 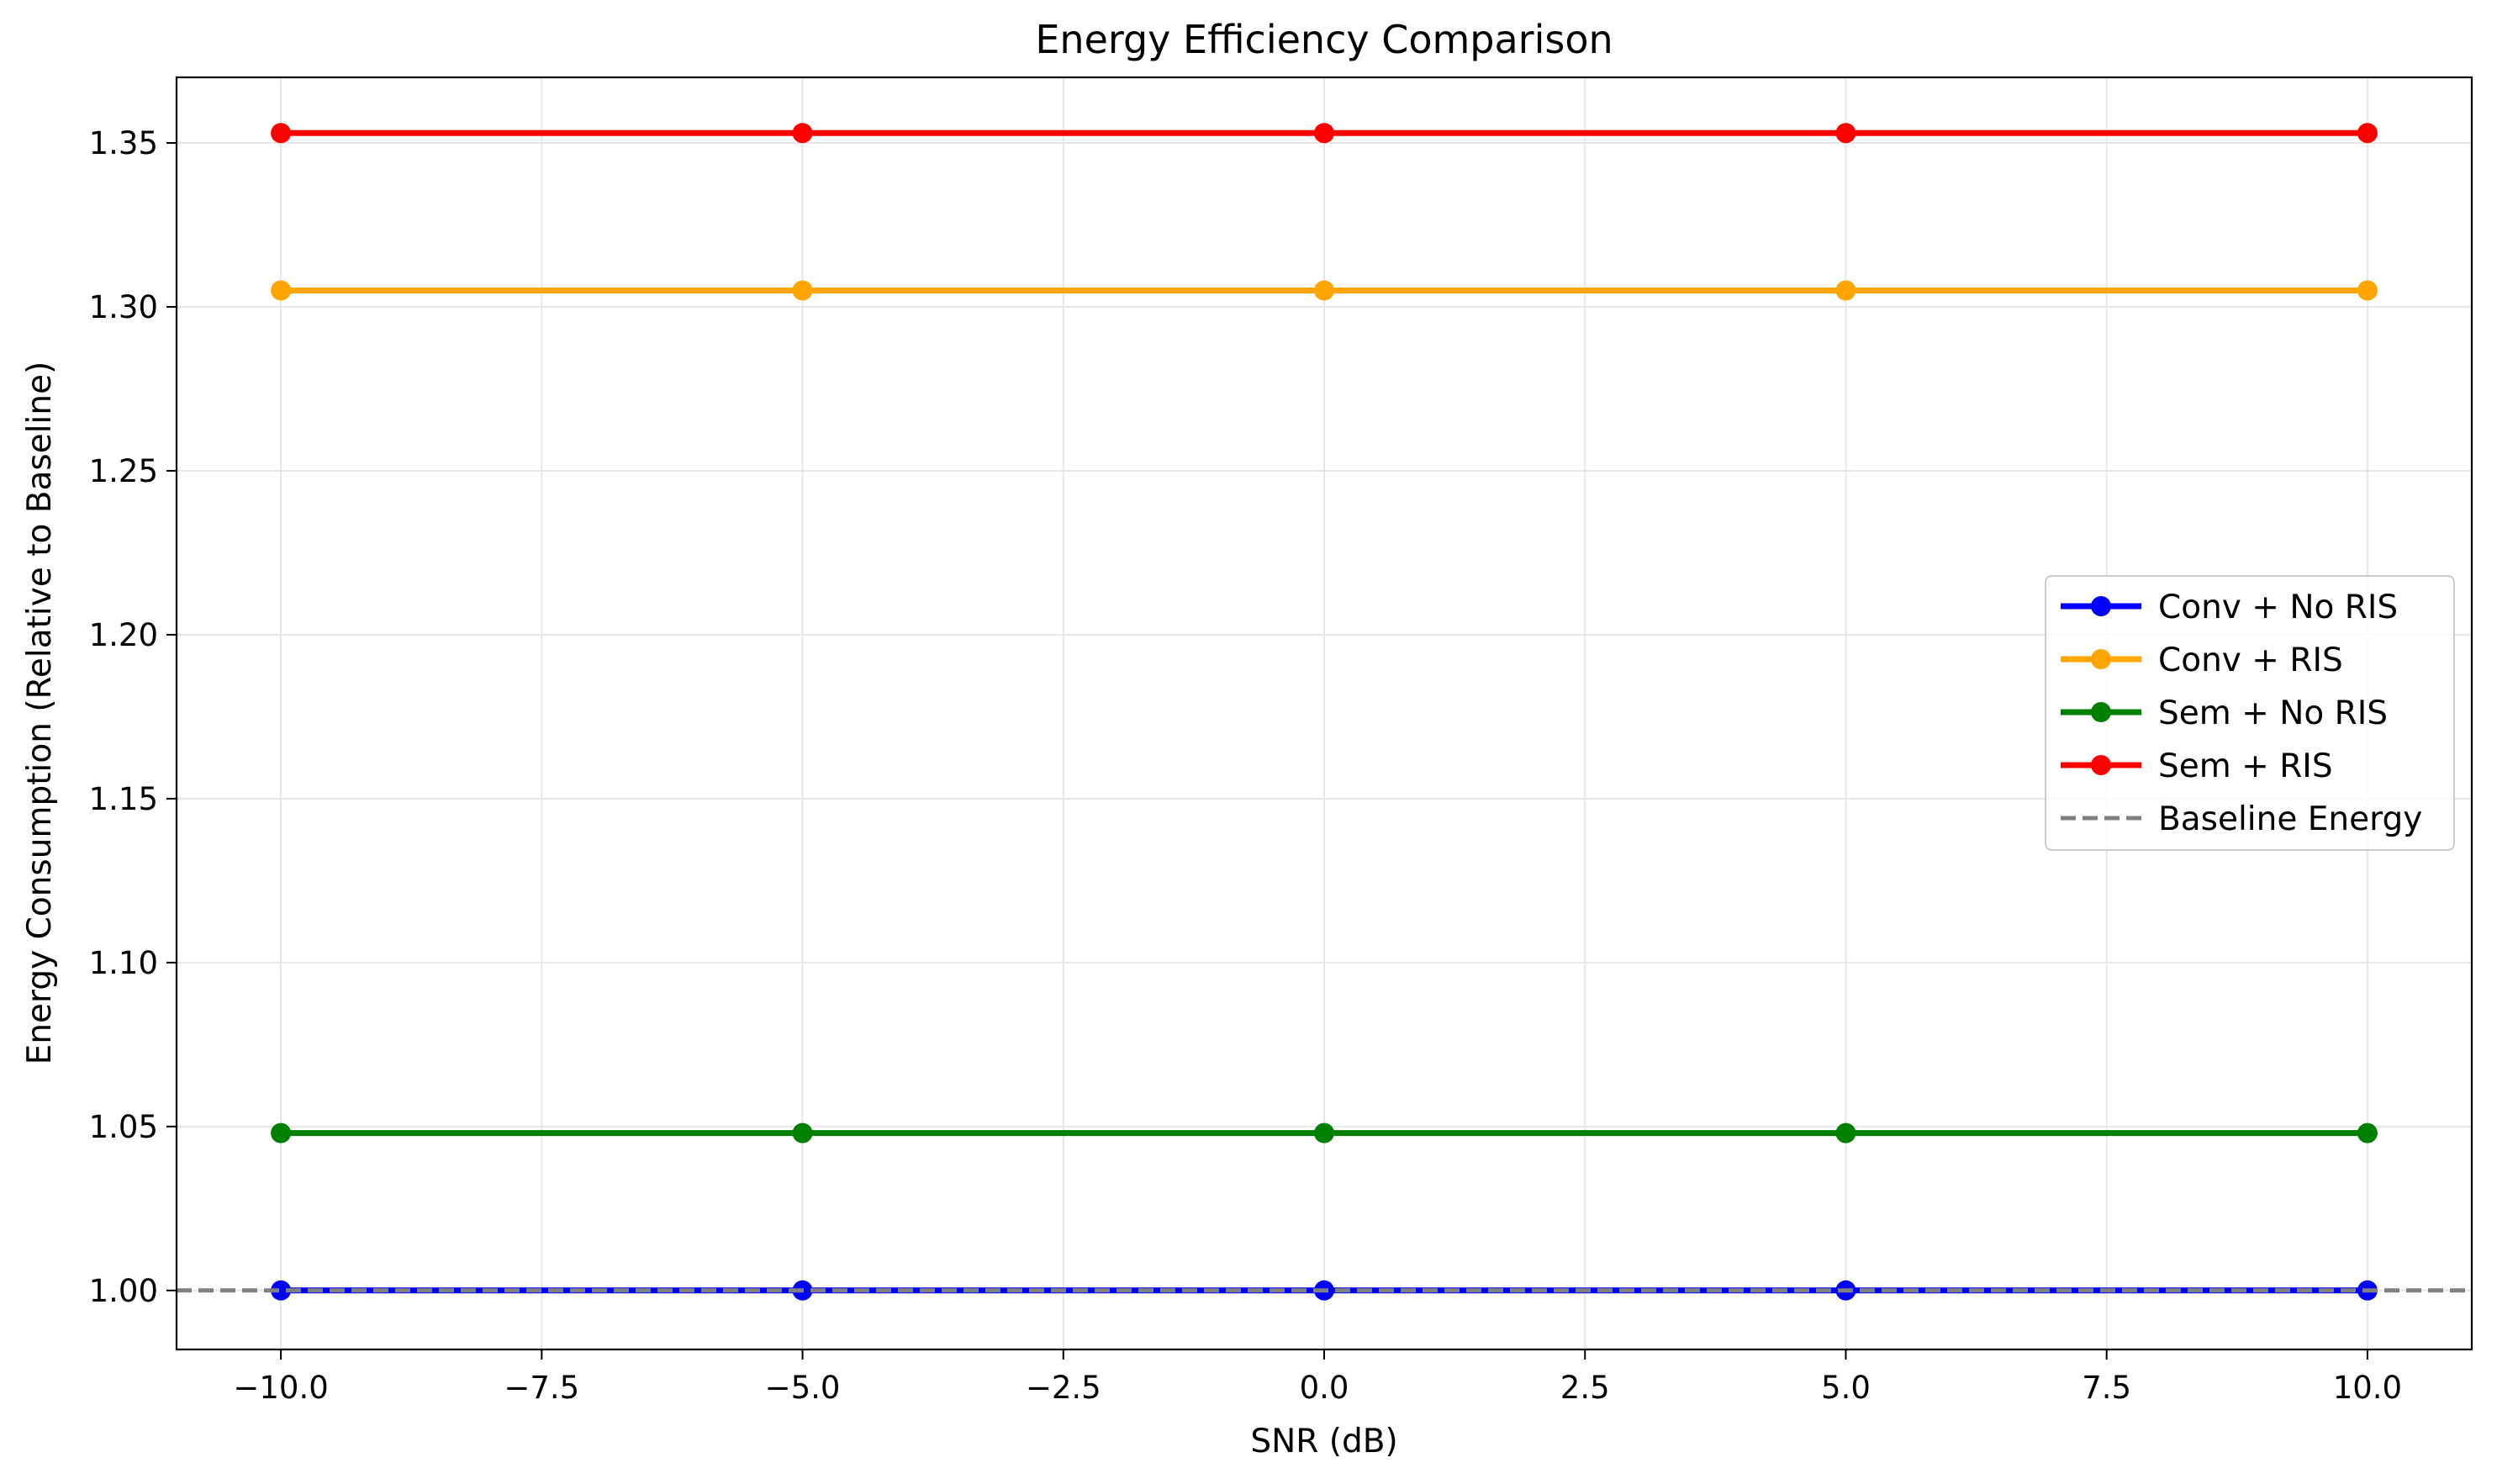 I want to click on series-sem-ris, so click(x=1324, y=133).